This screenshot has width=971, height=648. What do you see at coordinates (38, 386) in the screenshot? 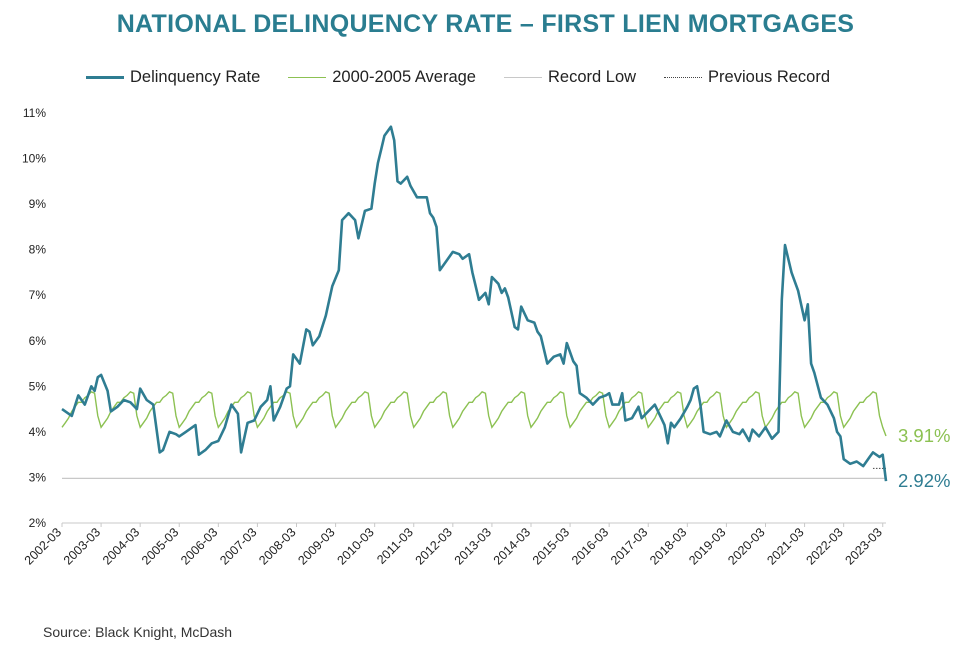
I see `y-tick-label: 5%` at bounding box center [38, 386].